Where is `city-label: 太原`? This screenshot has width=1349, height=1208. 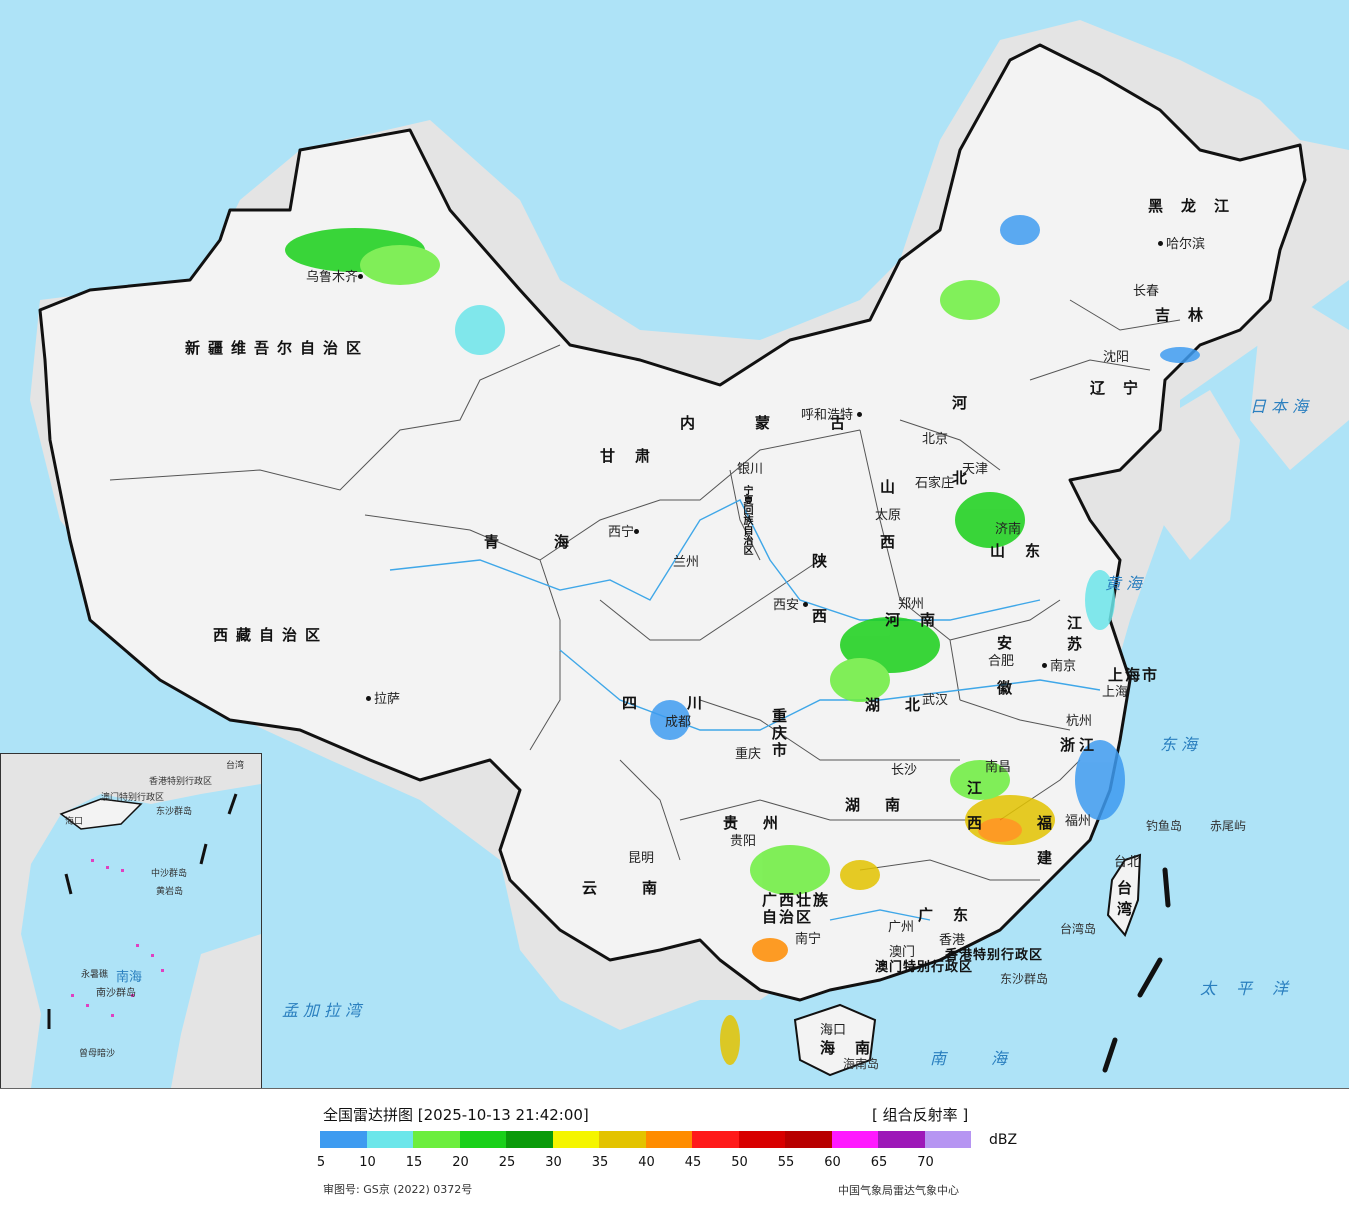
city-label: 太原 is located at coordinates (888, 515).